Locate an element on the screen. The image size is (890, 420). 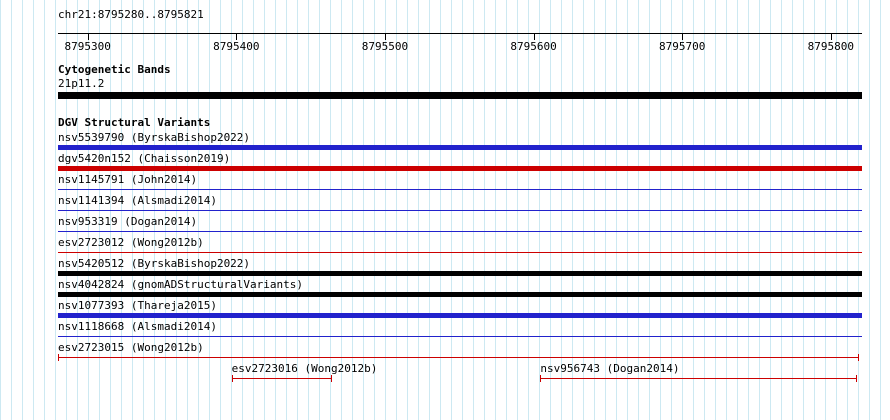
variant-row: nsv1141394 (Alsmadi2014) is located at coordinates (460, 204).